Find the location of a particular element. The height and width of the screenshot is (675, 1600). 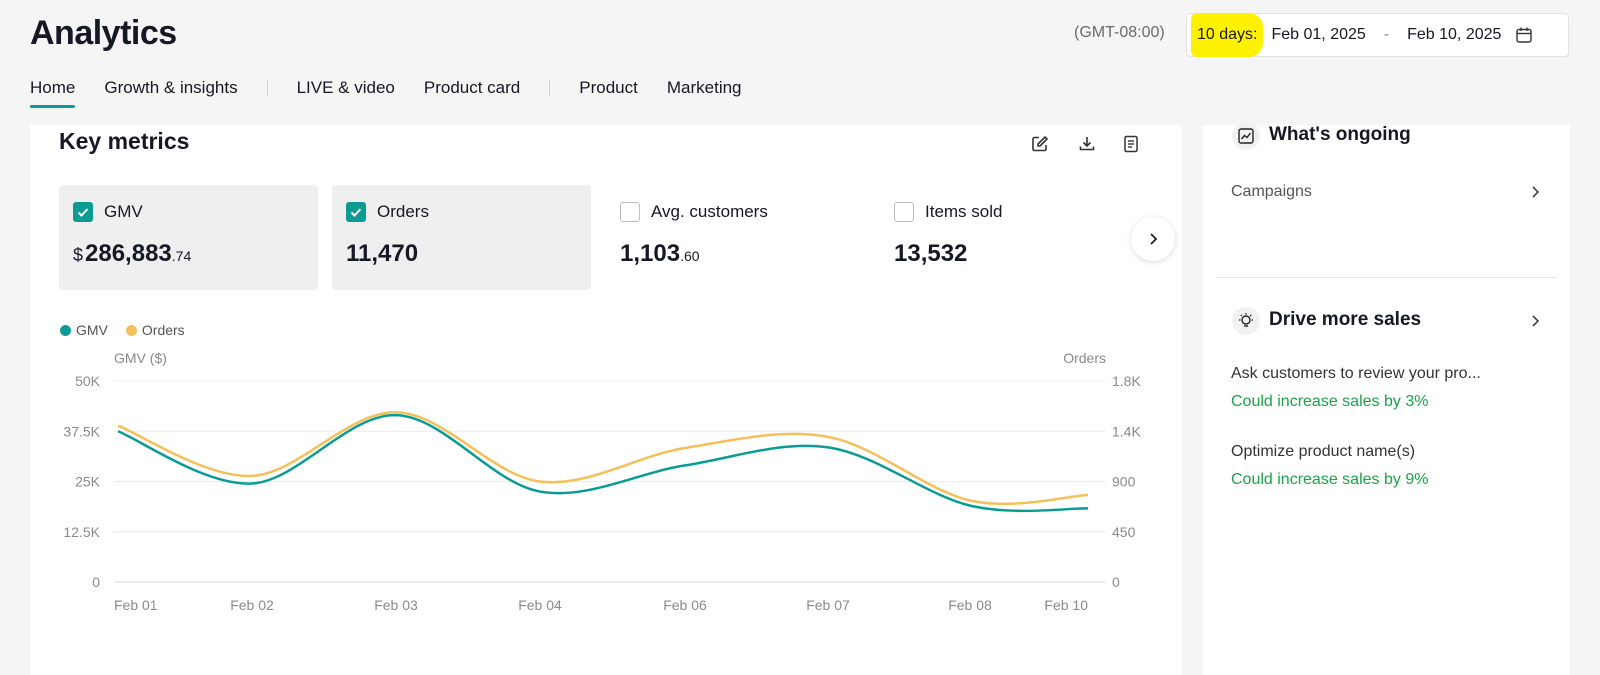

tab-product: Product is located at coordinates (608, 87).